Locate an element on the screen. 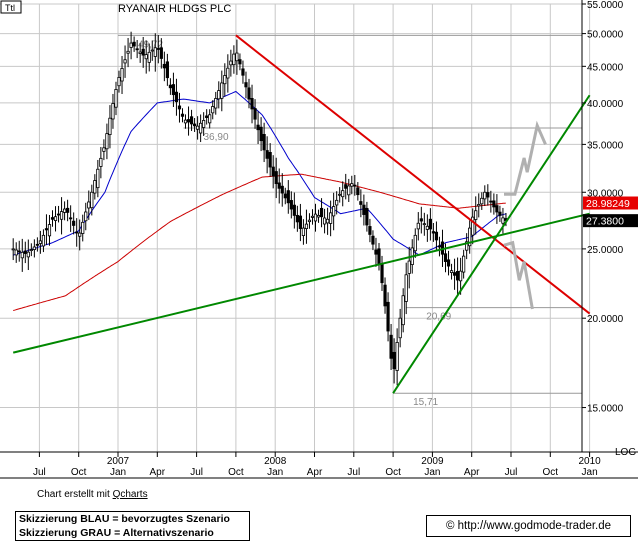 This screenshot has height=551, width=638. value-badge-label: 28.98249 is located at coordinates (608, 204).